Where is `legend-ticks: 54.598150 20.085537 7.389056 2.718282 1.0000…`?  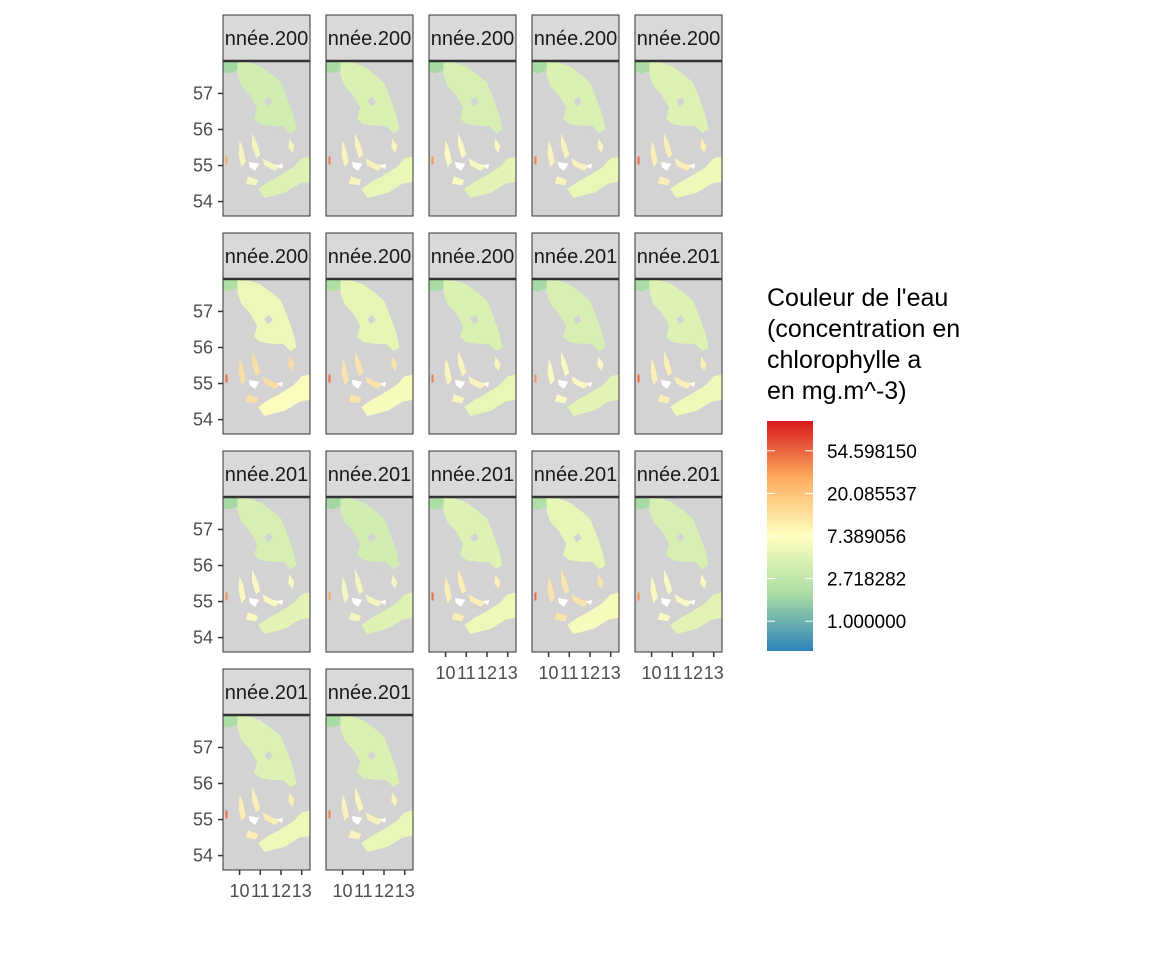
legend-ticks: 54.598150 20.085537 7.389056 2.718282 1.0000… is located at coordinates (842, 537).